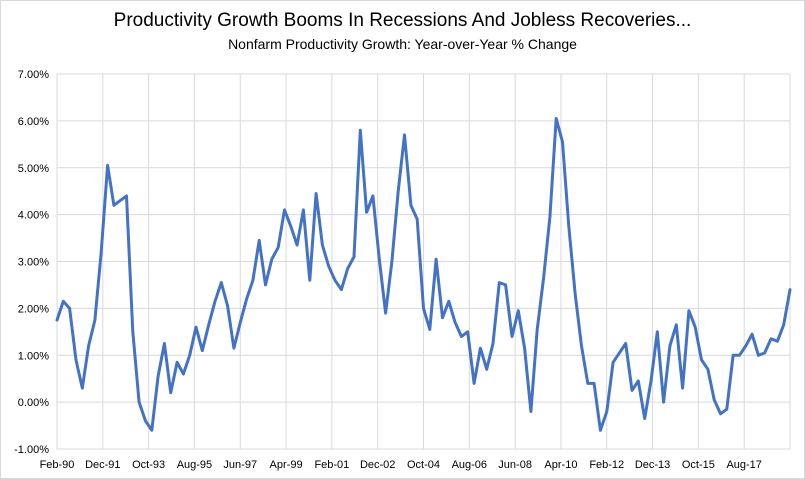  What do you see at coordinates (57, 465) in the screenshot?
I see `x-tick-label: Feb-90` at bounding box center [57, 465].